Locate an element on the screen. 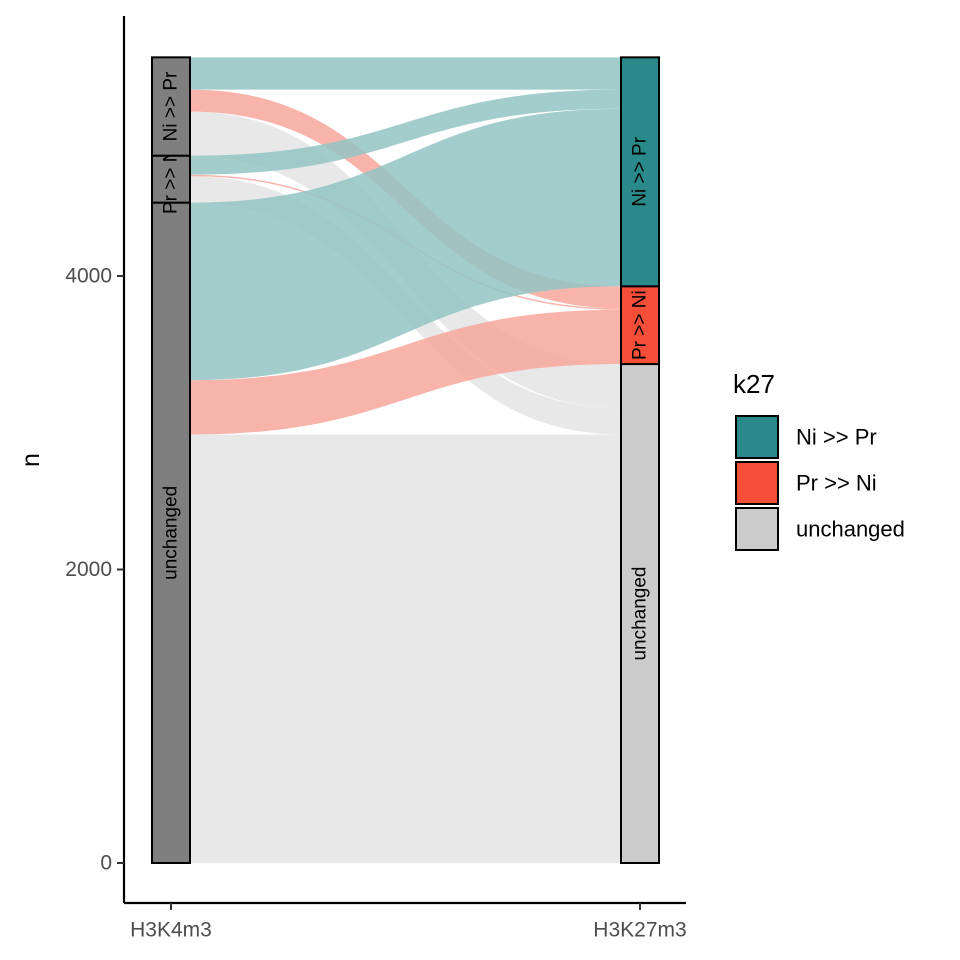  legend-label-ni-over-pr: Ni >> Pr is located at coordinates (836, 437).